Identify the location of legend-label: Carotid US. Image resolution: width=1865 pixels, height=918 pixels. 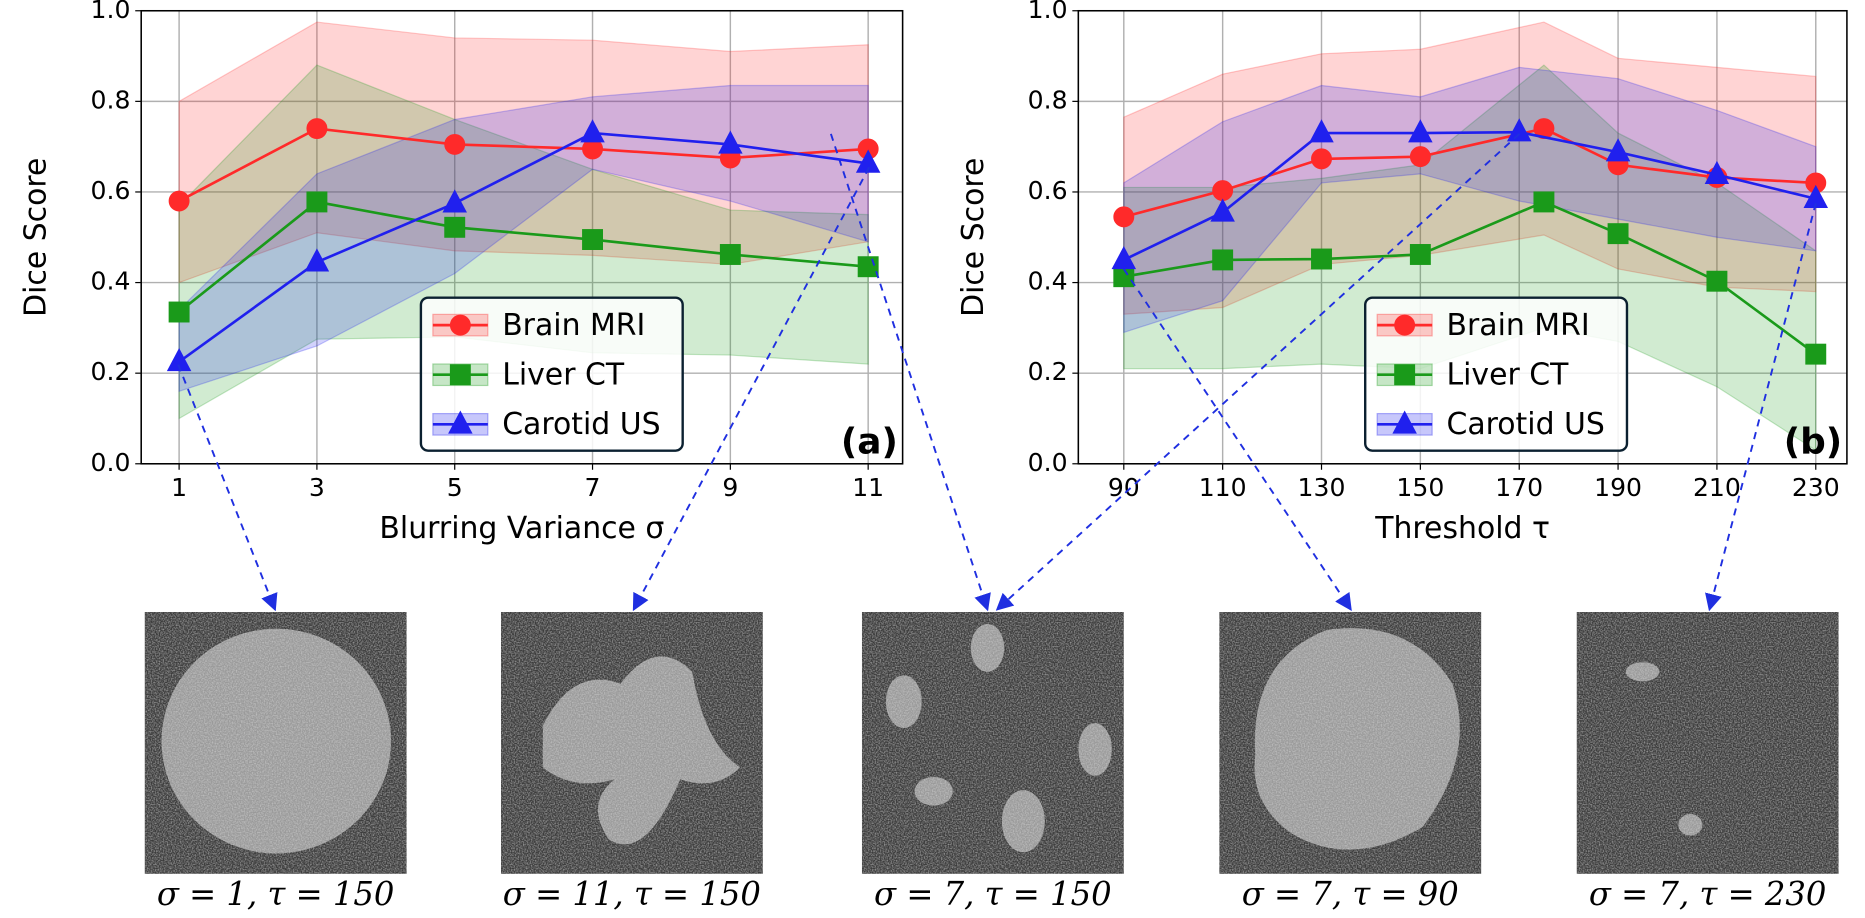
(1525, 424).